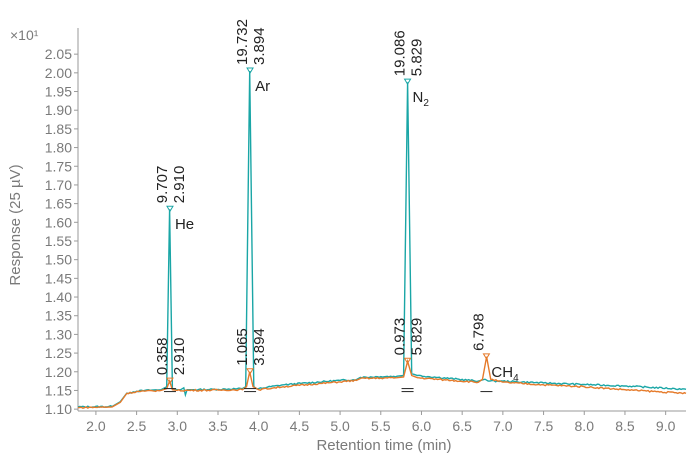 This screenshot has height=455, width=688. I want to click on x-tick-label: 8.5, so click(625, 426).